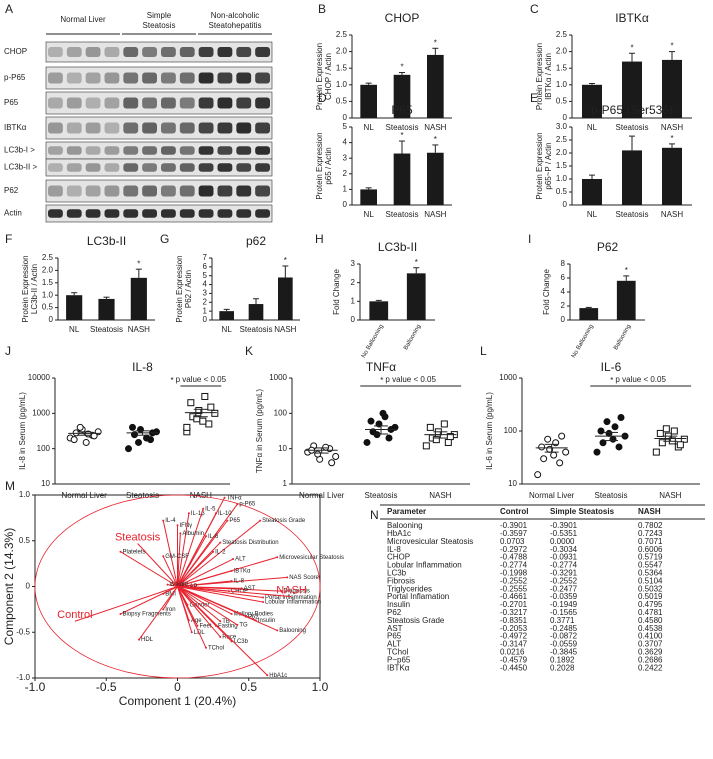  What do you see at coordinates (564, 580) in the screenshot?
I see `table-cell: -0.2552` at bounding box center [564, 580].